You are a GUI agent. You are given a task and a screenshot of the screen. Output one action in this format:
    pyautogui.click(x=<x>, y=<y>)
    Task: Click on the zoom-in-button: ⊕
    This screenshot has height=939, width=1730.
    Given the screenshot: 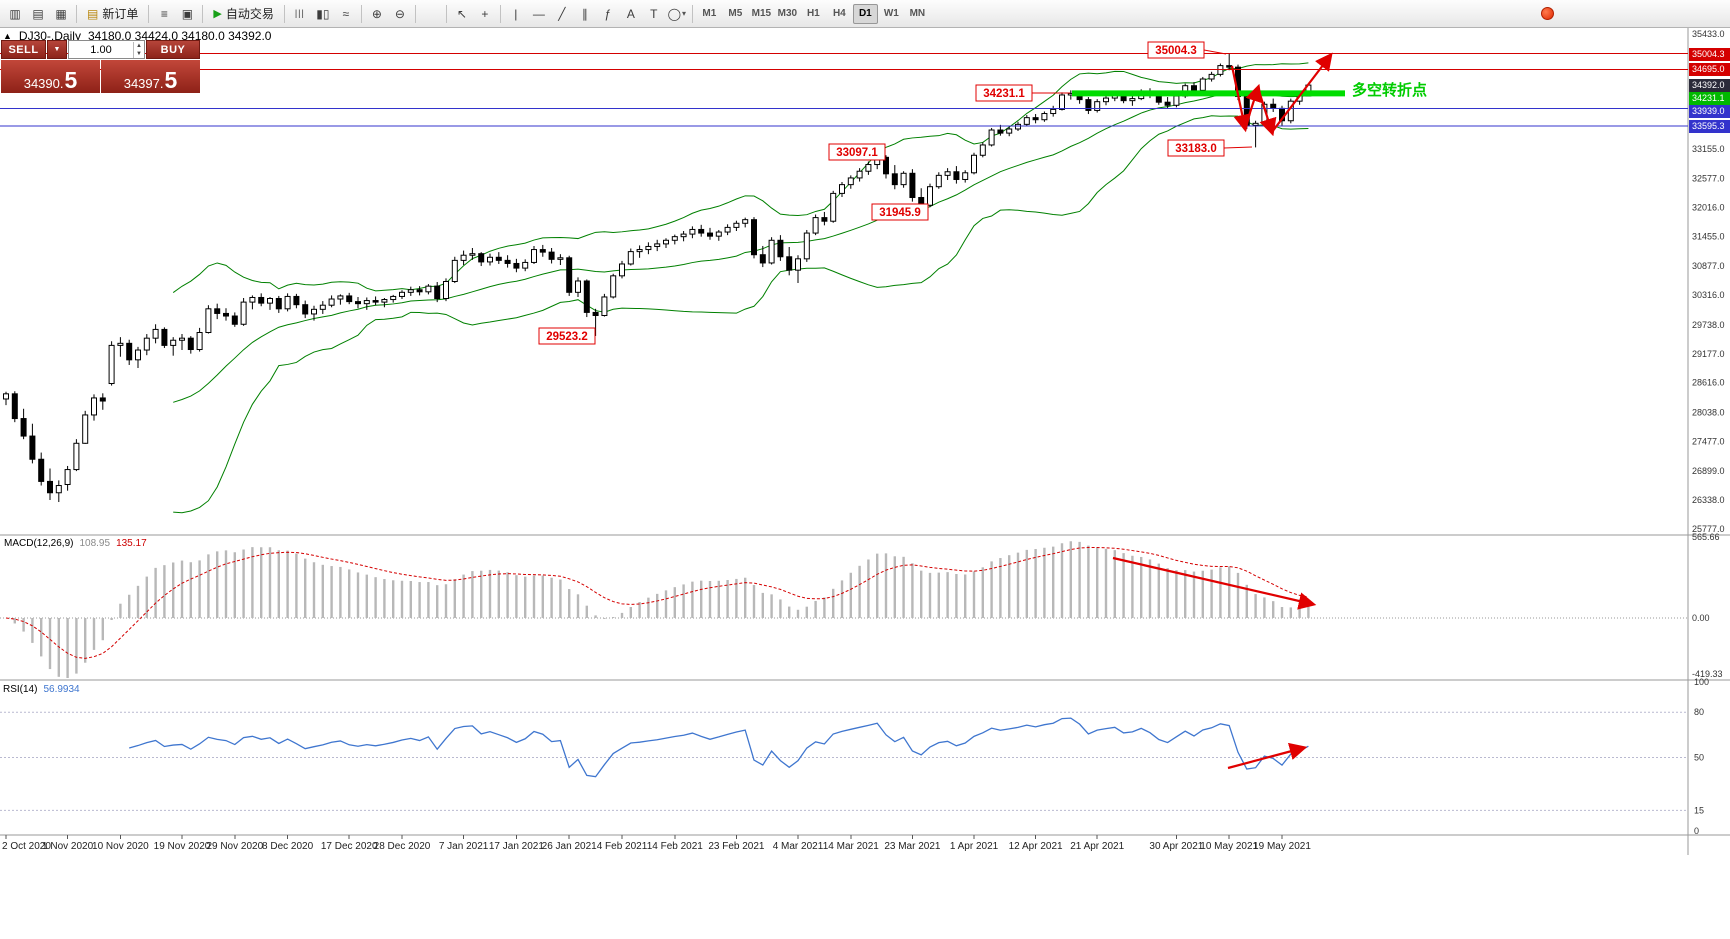 What is the action you would take?
    pyautogui.click(x=377, y=14)
    